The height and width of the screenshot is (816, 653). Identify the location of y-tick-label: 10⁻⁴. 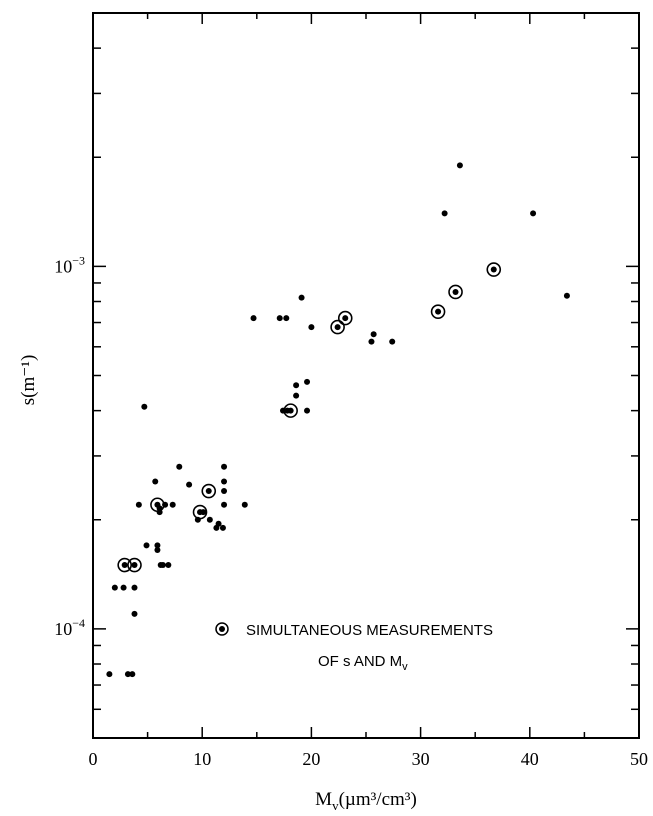
(69, 627).